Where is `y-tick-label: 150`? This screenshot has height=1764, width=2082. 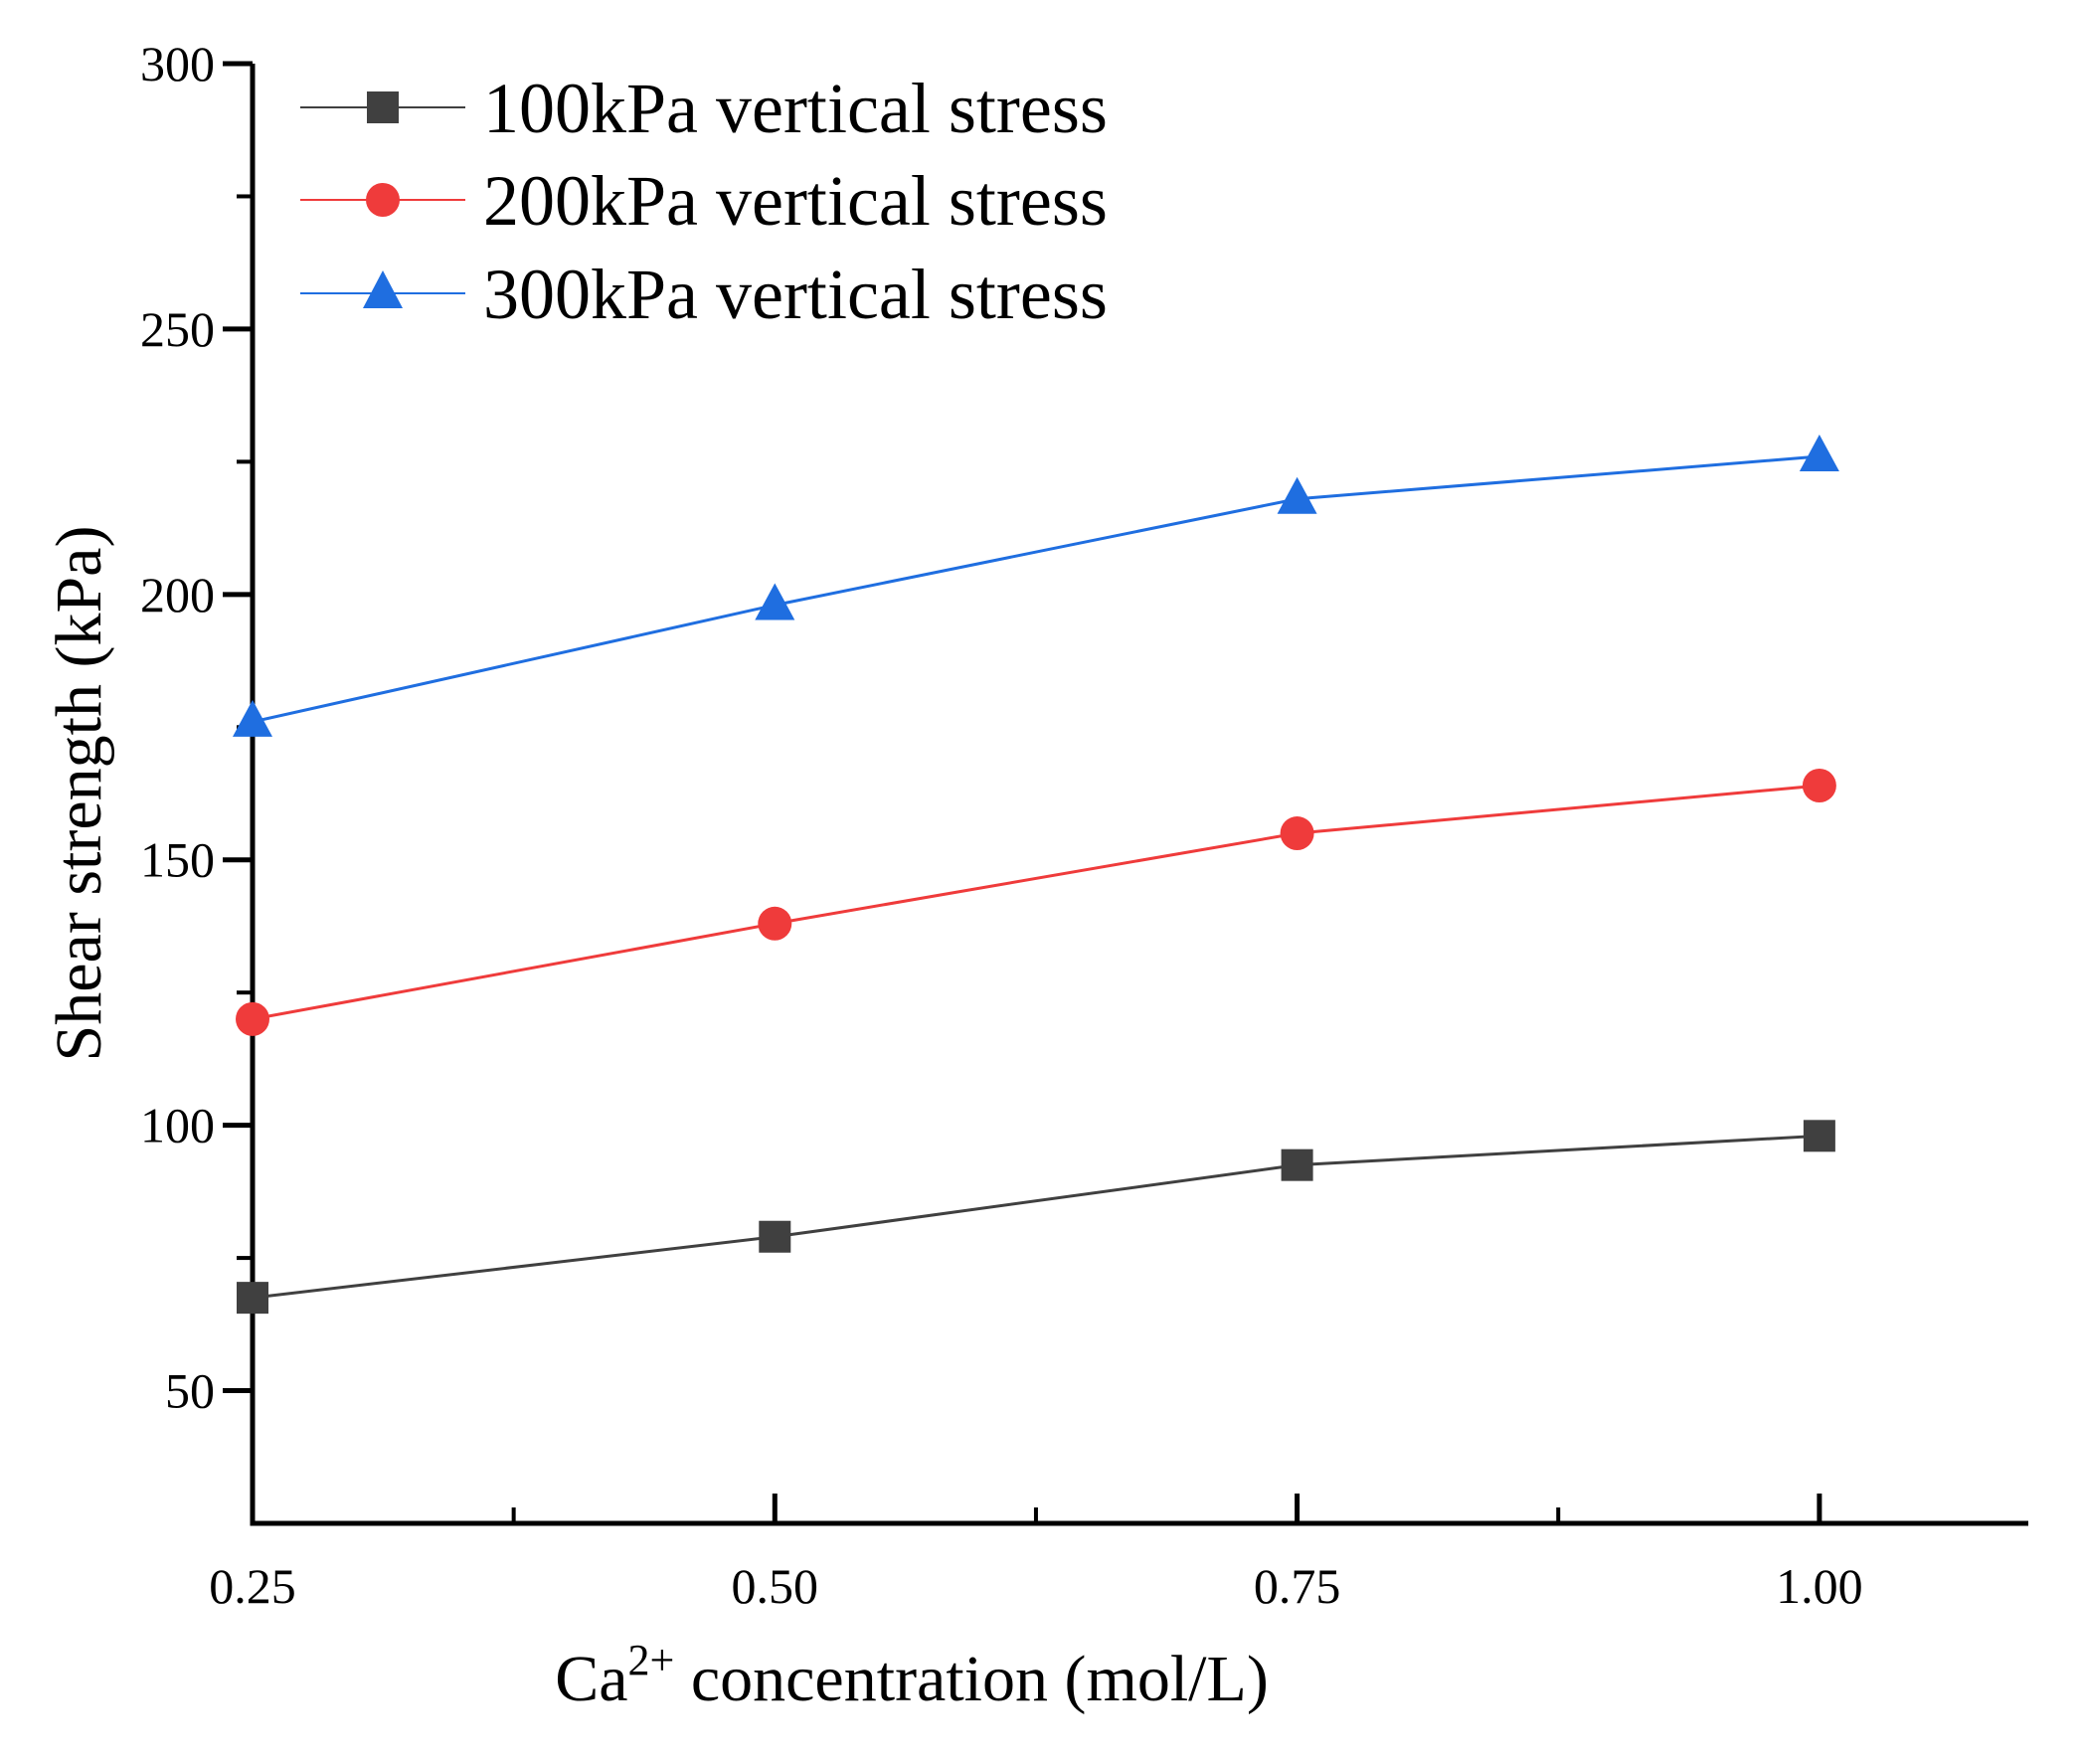 y-tick-label: 150 is located at coordinates (177, 860).